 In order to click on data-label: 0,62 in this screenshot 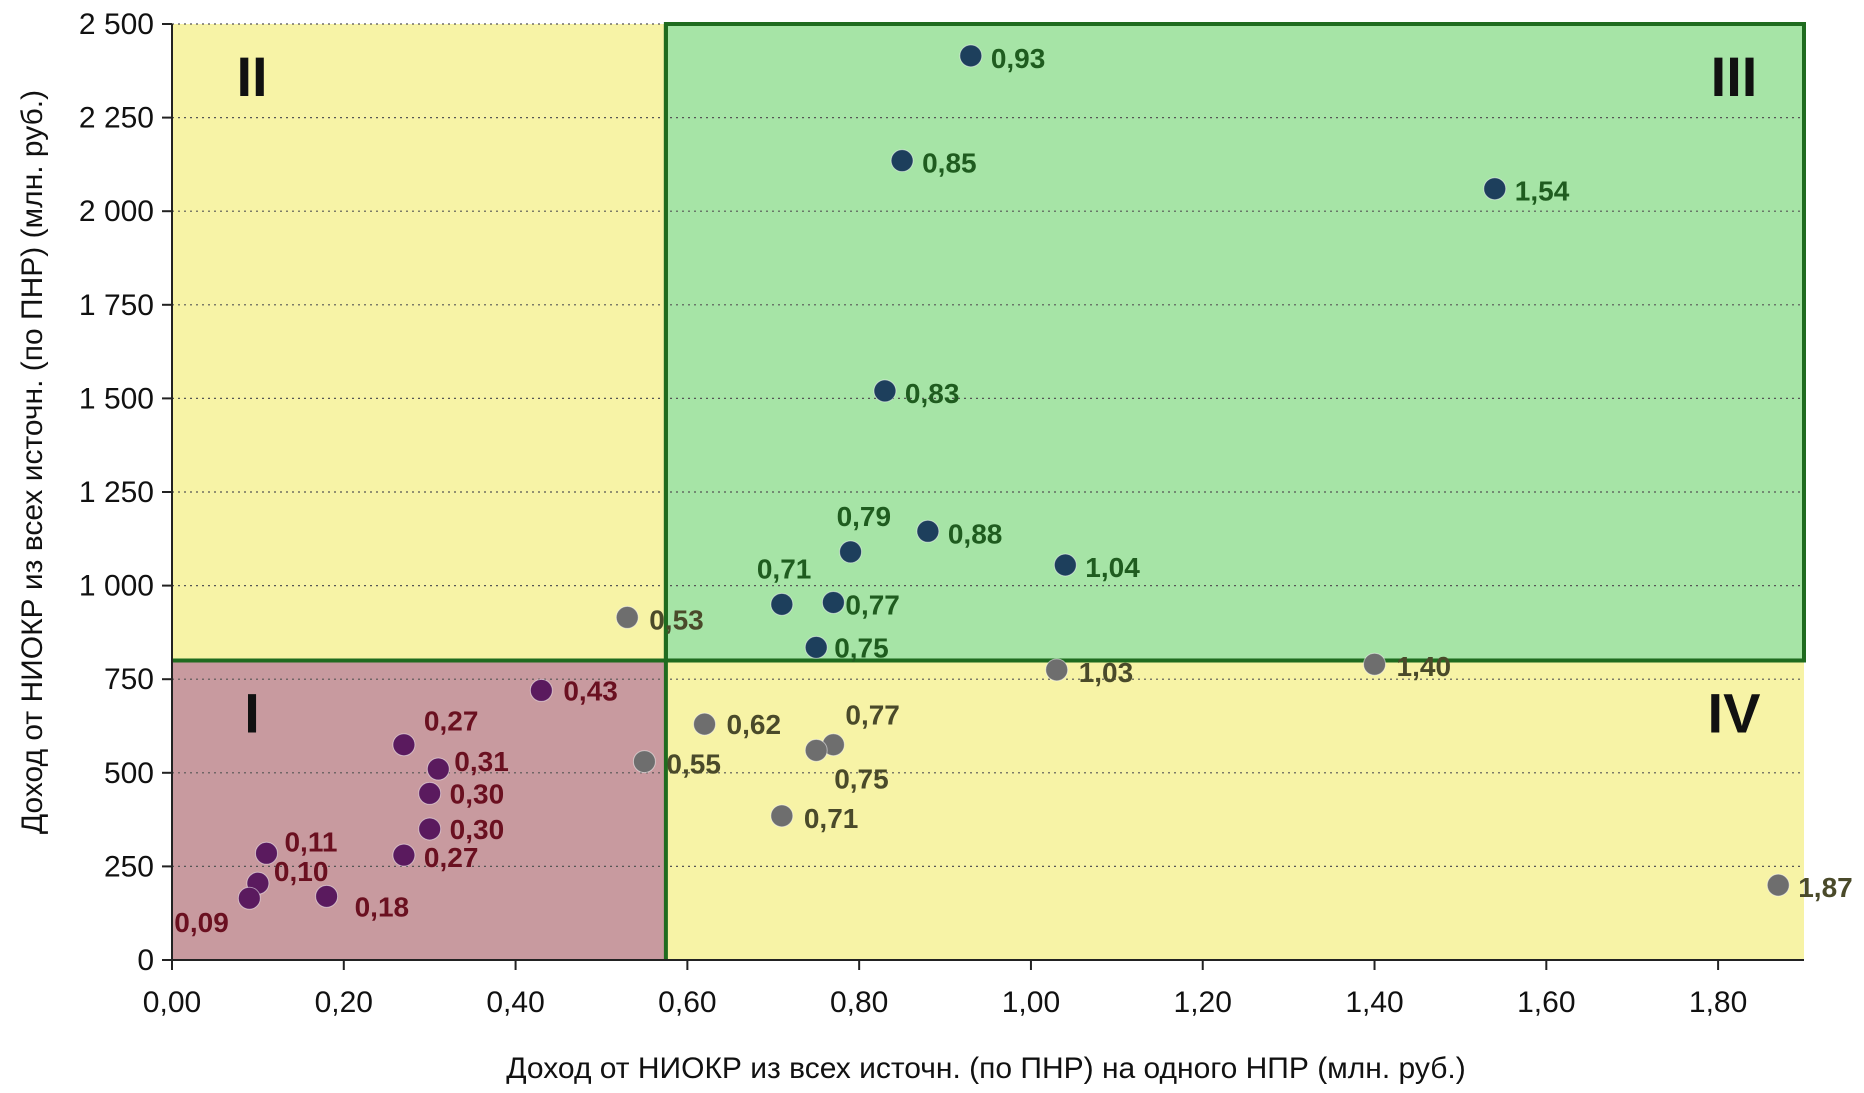, I will do `click(754, 724)`.